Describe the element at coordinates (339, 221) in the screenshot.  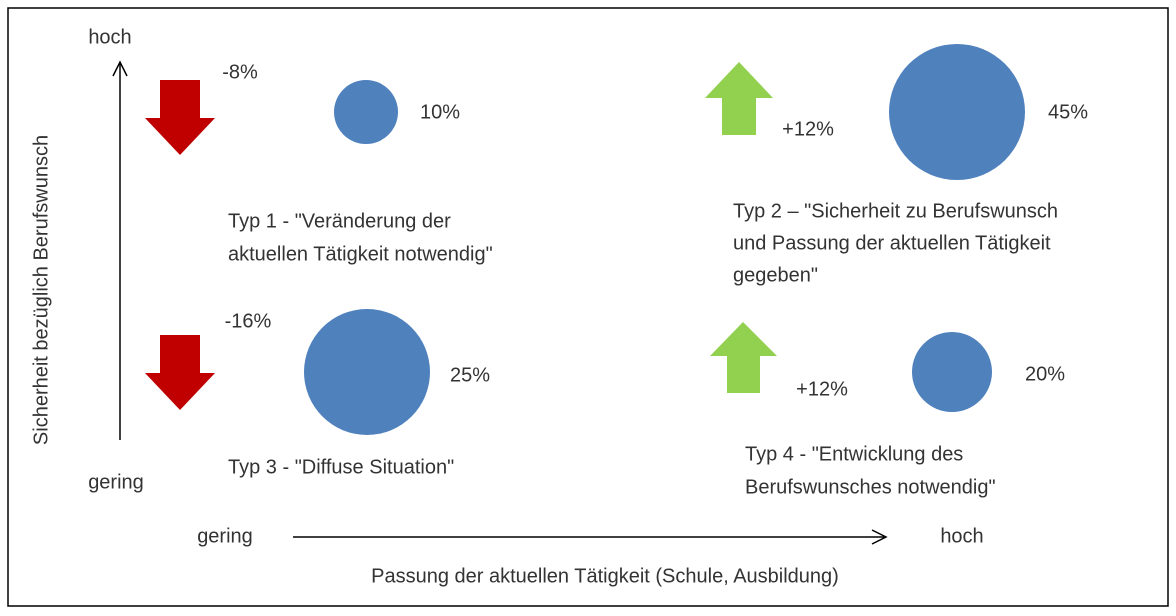
I see `type-title: Typ 1 - "Veränderung der` at that location.